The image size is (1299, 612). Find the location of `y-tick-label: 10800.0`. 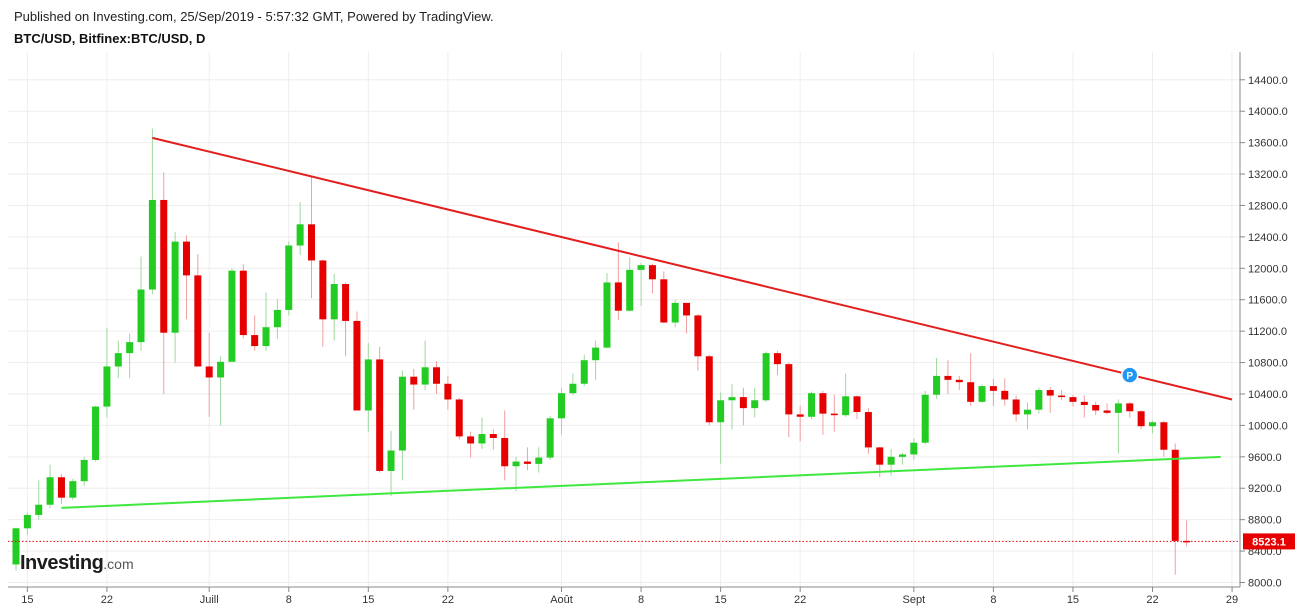

y-tick-label: 10800.0 is located at coordinates (1268, 364).